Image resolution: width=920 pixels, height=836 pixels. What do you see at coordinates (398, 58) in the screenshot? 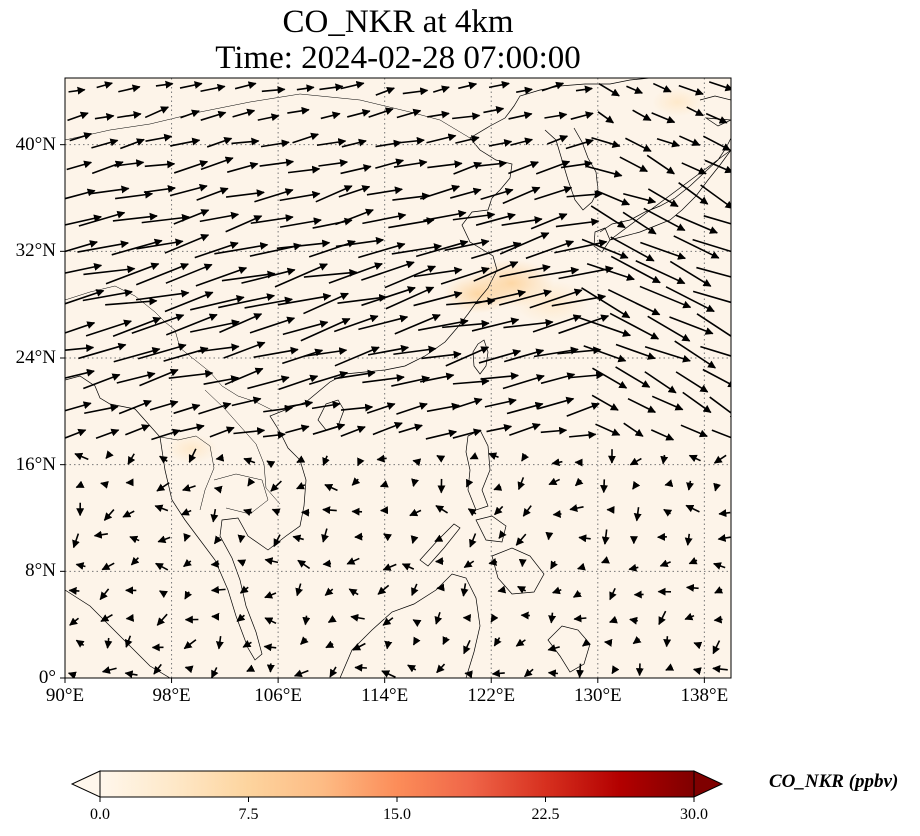
I see `map-title-line2: Time: 2024-02-28 07:00:00` at bounding box center [398, 58].